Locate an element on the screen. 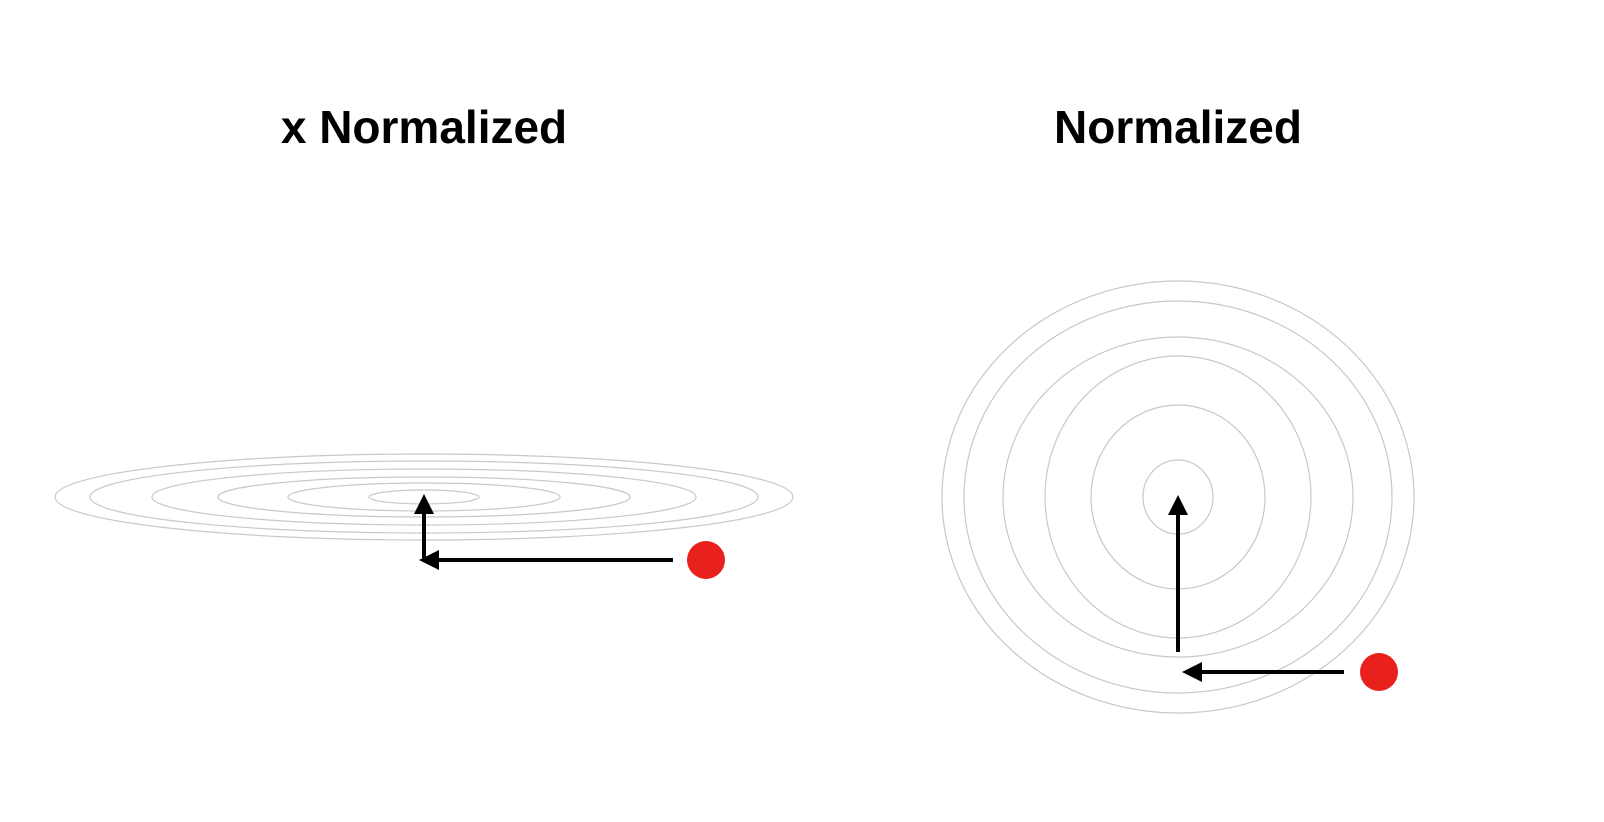 The image size is (1604, 822). left-contour-plot is located at coordinates (424, 516).